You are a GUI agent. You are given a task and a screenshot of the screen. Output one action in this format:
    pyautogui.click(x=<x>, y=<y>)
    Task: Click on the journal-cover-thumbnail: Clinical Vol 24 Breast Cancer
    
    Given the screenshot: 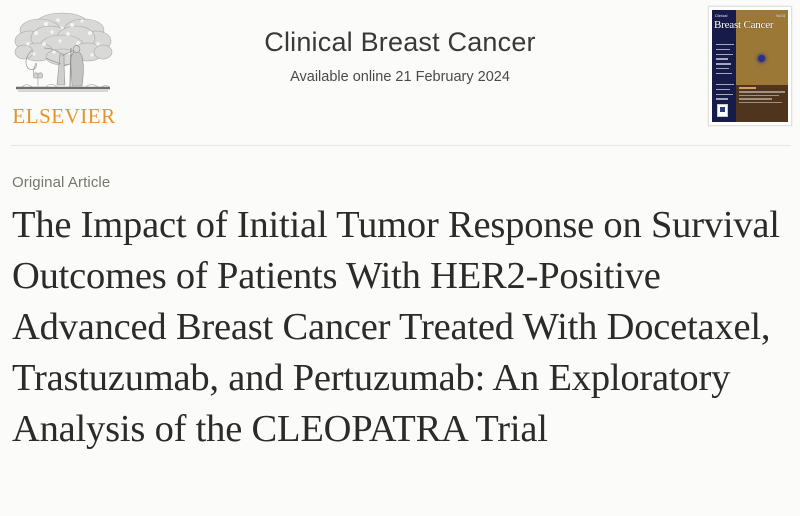 What is the action you would take?
    pyautogui.click(x=750, y=66)
    